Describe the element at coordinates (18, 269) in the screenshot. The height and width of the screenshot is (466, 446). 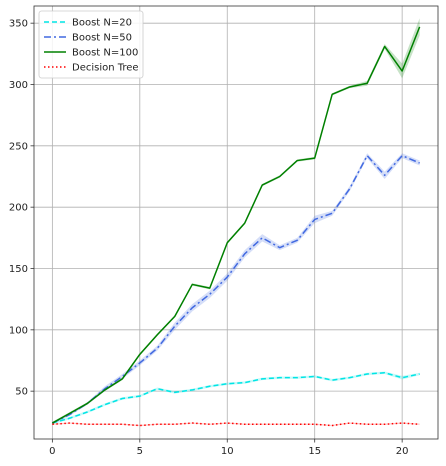
I see `y-tick-label: 150` at that location.